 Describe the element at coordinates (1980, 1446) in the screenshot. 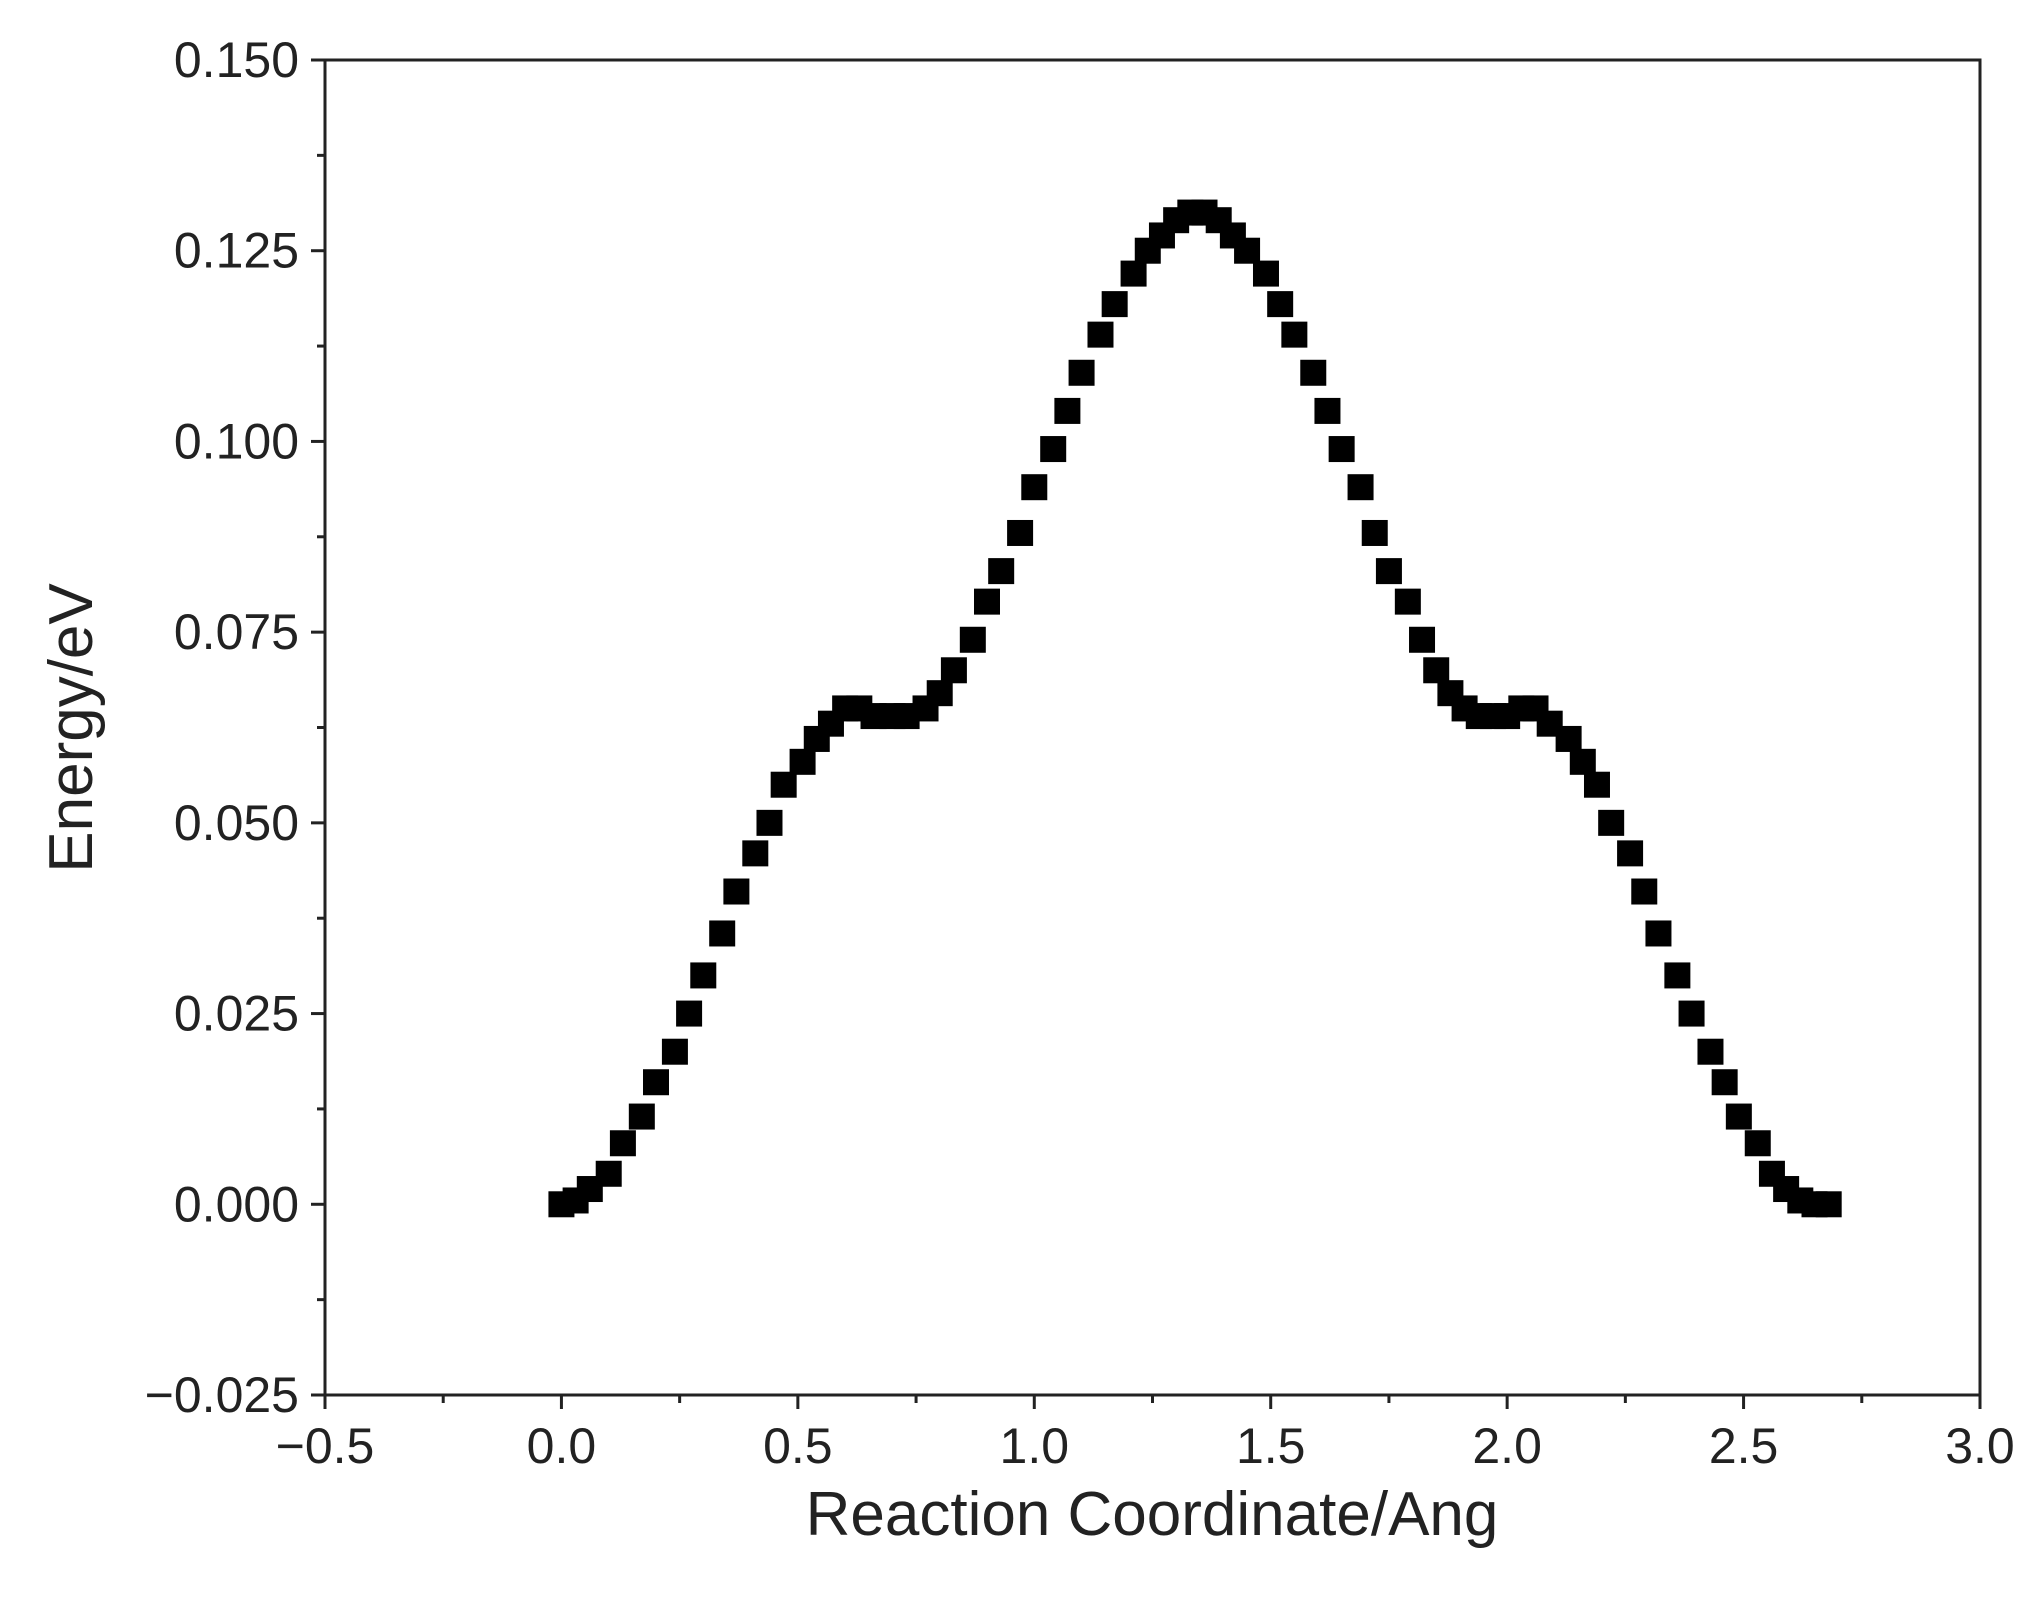

I see `x-tick-label: 3.0` at that location.